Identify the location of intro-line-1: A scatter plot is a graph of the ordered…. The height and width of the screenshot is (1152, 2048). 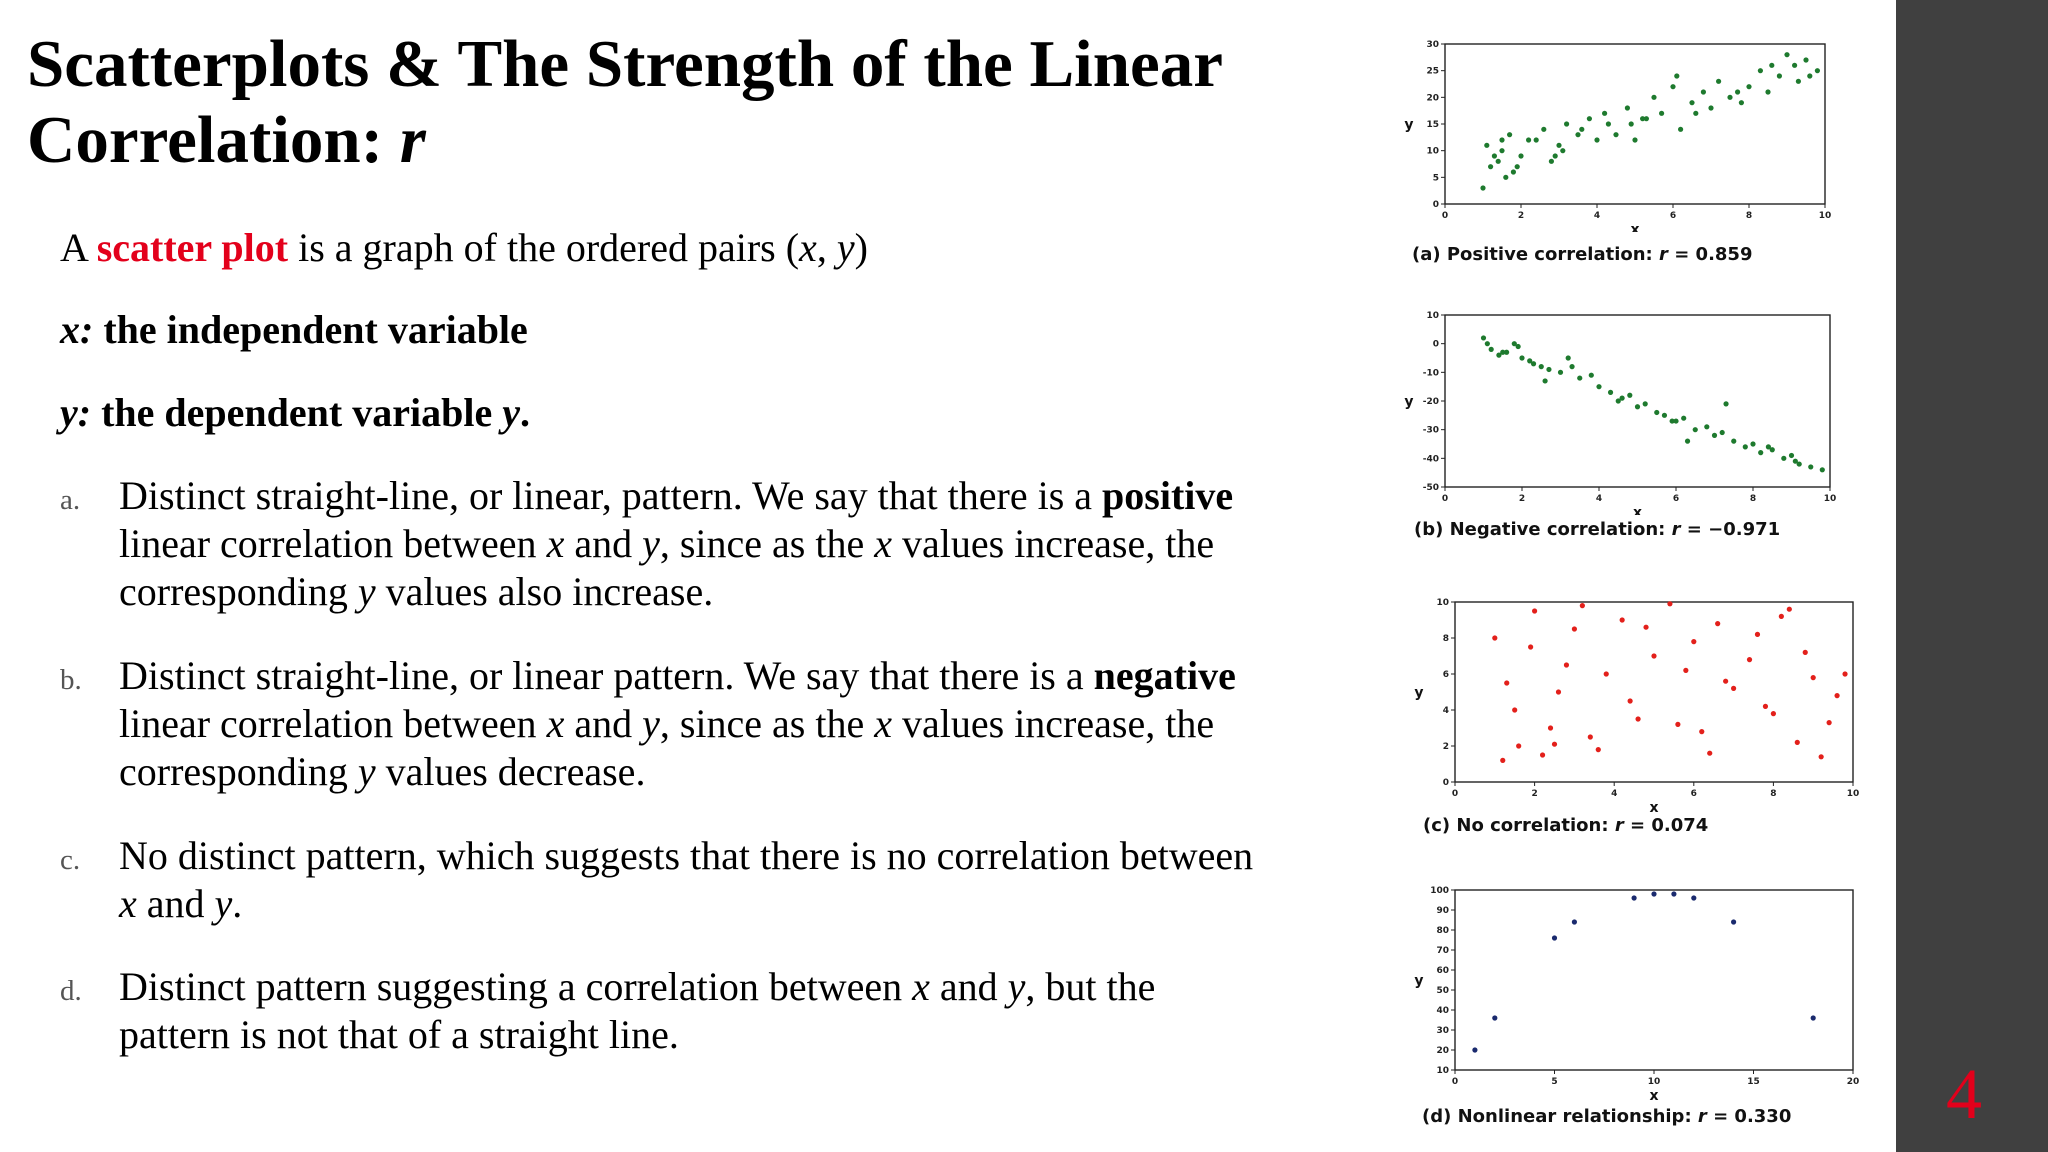
(464, 247).